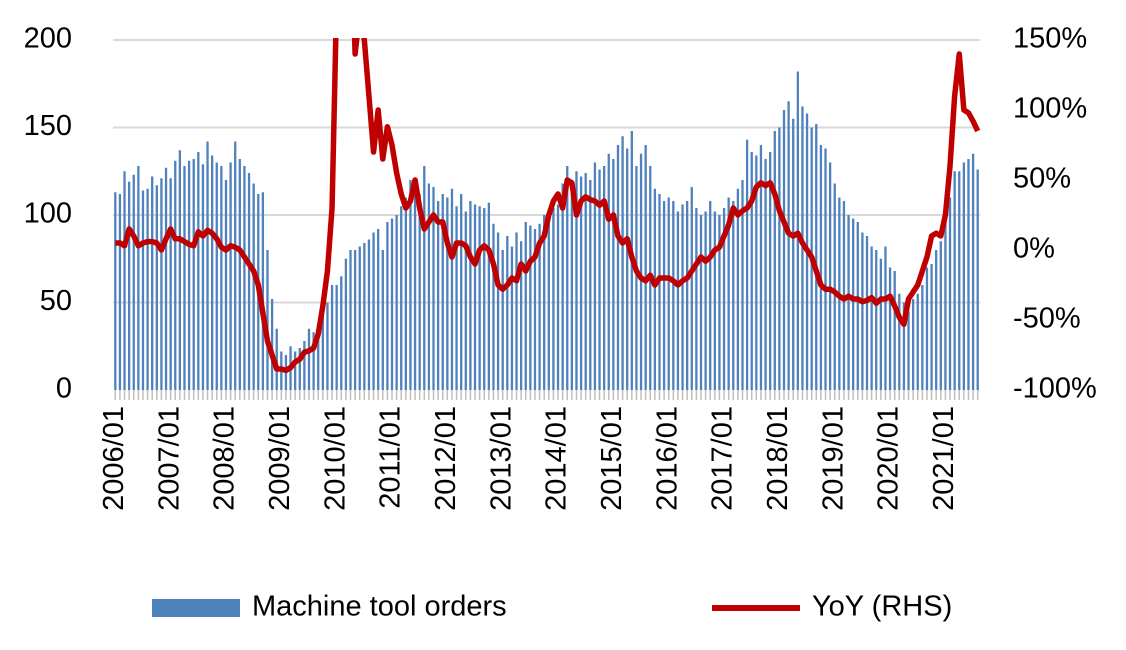 The width and height of the screenshot is (1126, 650). What do you see at coordinates (1050, 109) in the screenshot?
I see `y2-tick-label: 100%` at bounding box center [1050, 109].